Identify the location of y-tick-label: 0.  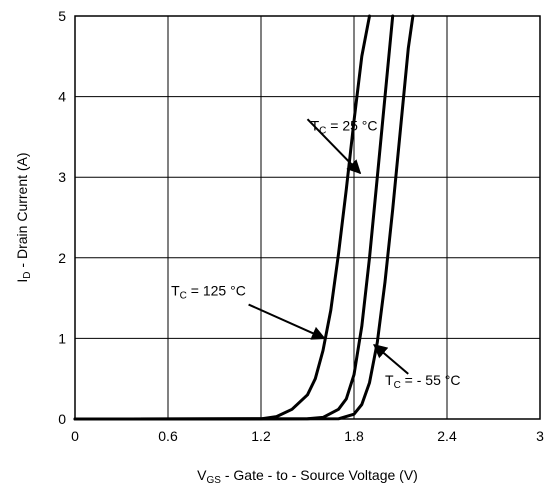
(62, 419).